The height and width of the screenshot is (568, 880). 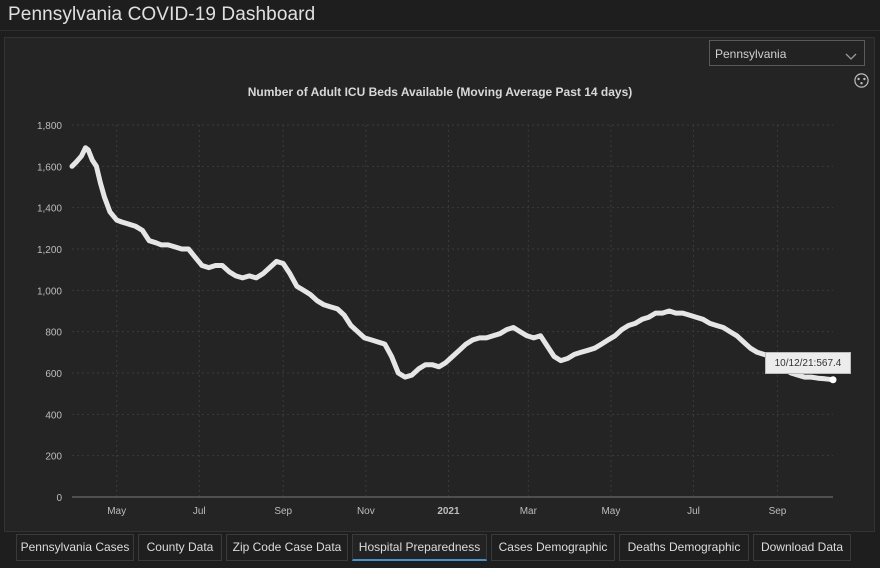 I want to click on region-dropdown-value: Pennsylvania, so click(x=751, y=54).